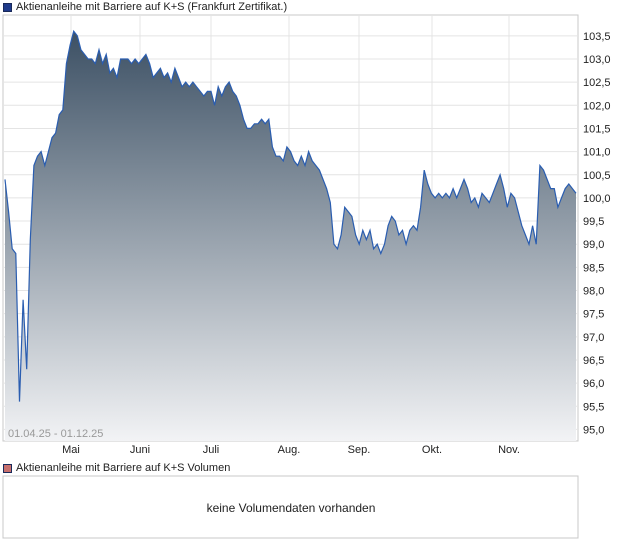  Describe the element at coordinates (597, 60) in the screenshot. I see `y-tick-label: 103,0` at that location.